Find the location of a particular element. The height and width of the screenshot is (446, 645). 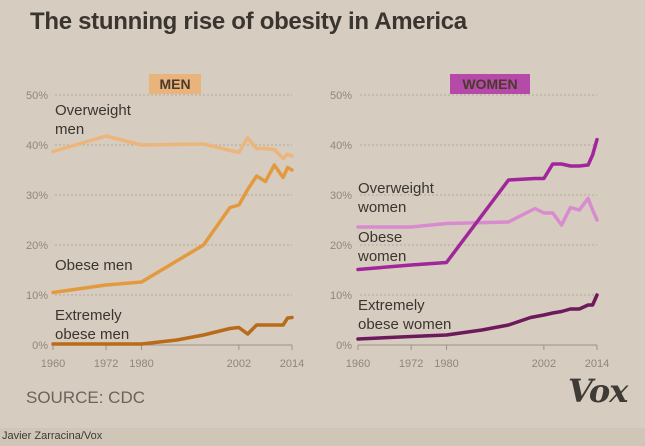

women-y-tick-label: 50% is located at coordinates (341, 96).